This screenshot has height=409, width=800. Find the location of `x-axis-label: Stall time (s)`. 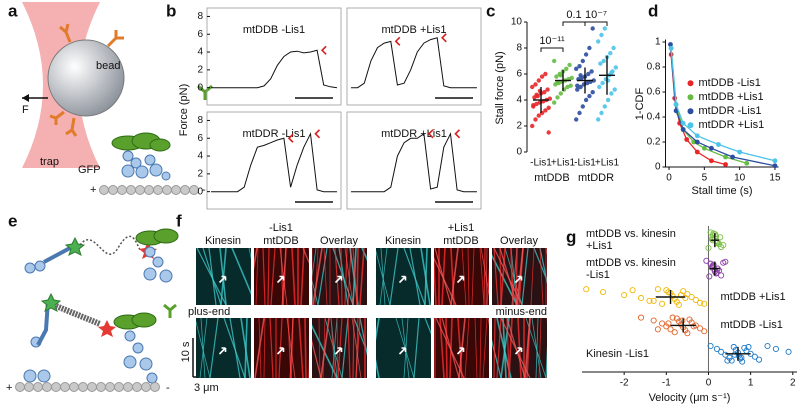

x-axis-label: Stall time (s) is located at coordinates (721, 191).